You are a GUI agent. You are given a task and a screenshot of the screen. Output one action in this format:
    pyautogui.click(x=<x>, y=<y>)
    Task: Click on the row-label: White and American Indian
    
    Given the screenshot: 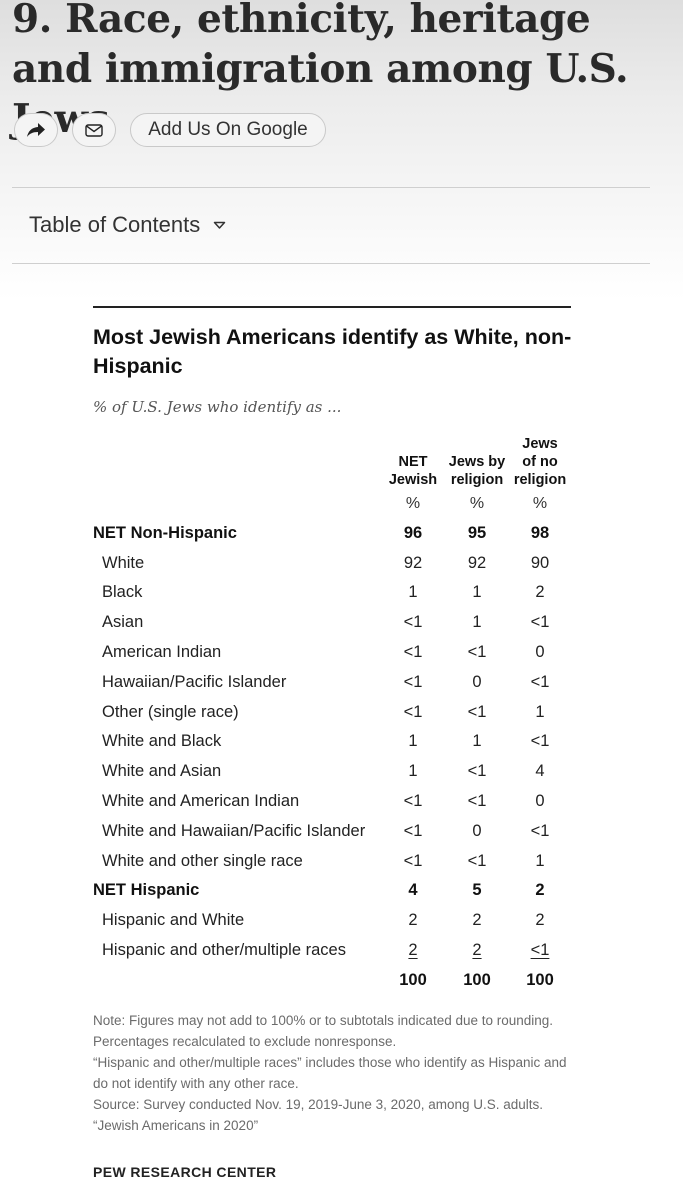 What is the action you would take?
    pyautogui.click(x=201, y=801)
    